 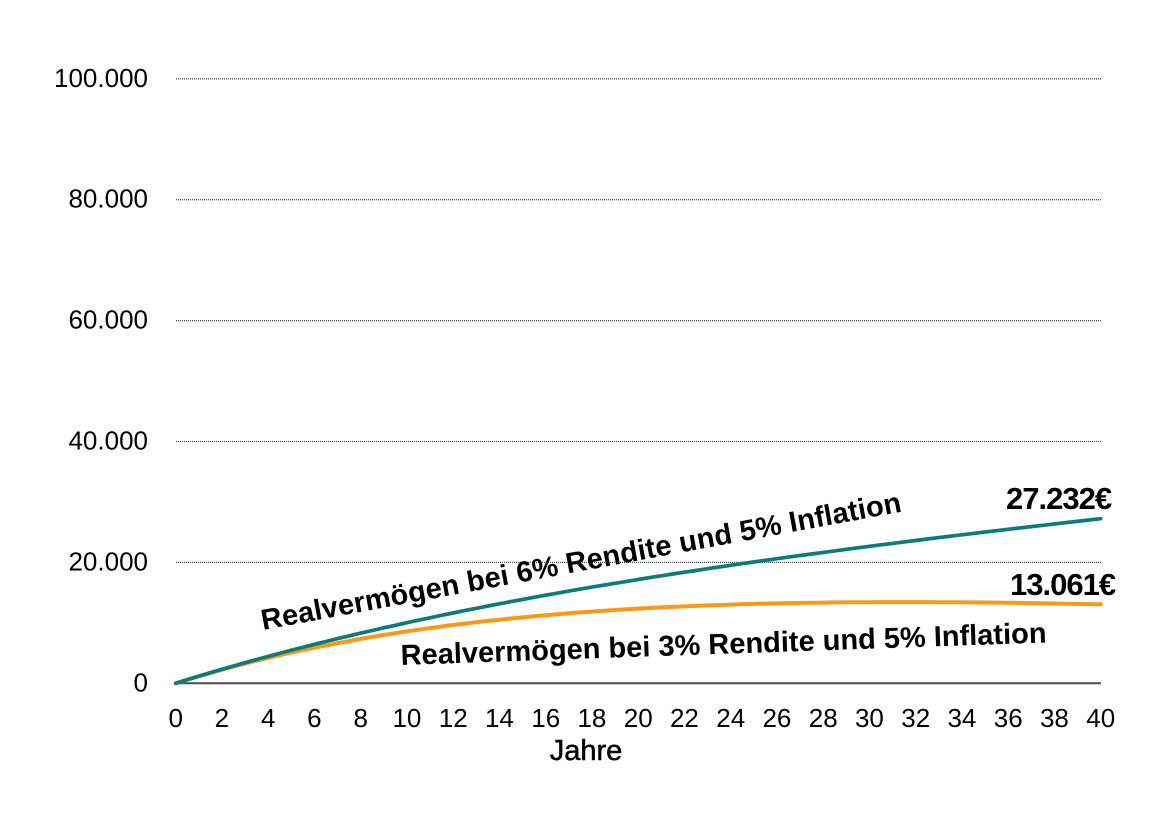 I want to click on svg-text: 12, so click(x=453, y=718).